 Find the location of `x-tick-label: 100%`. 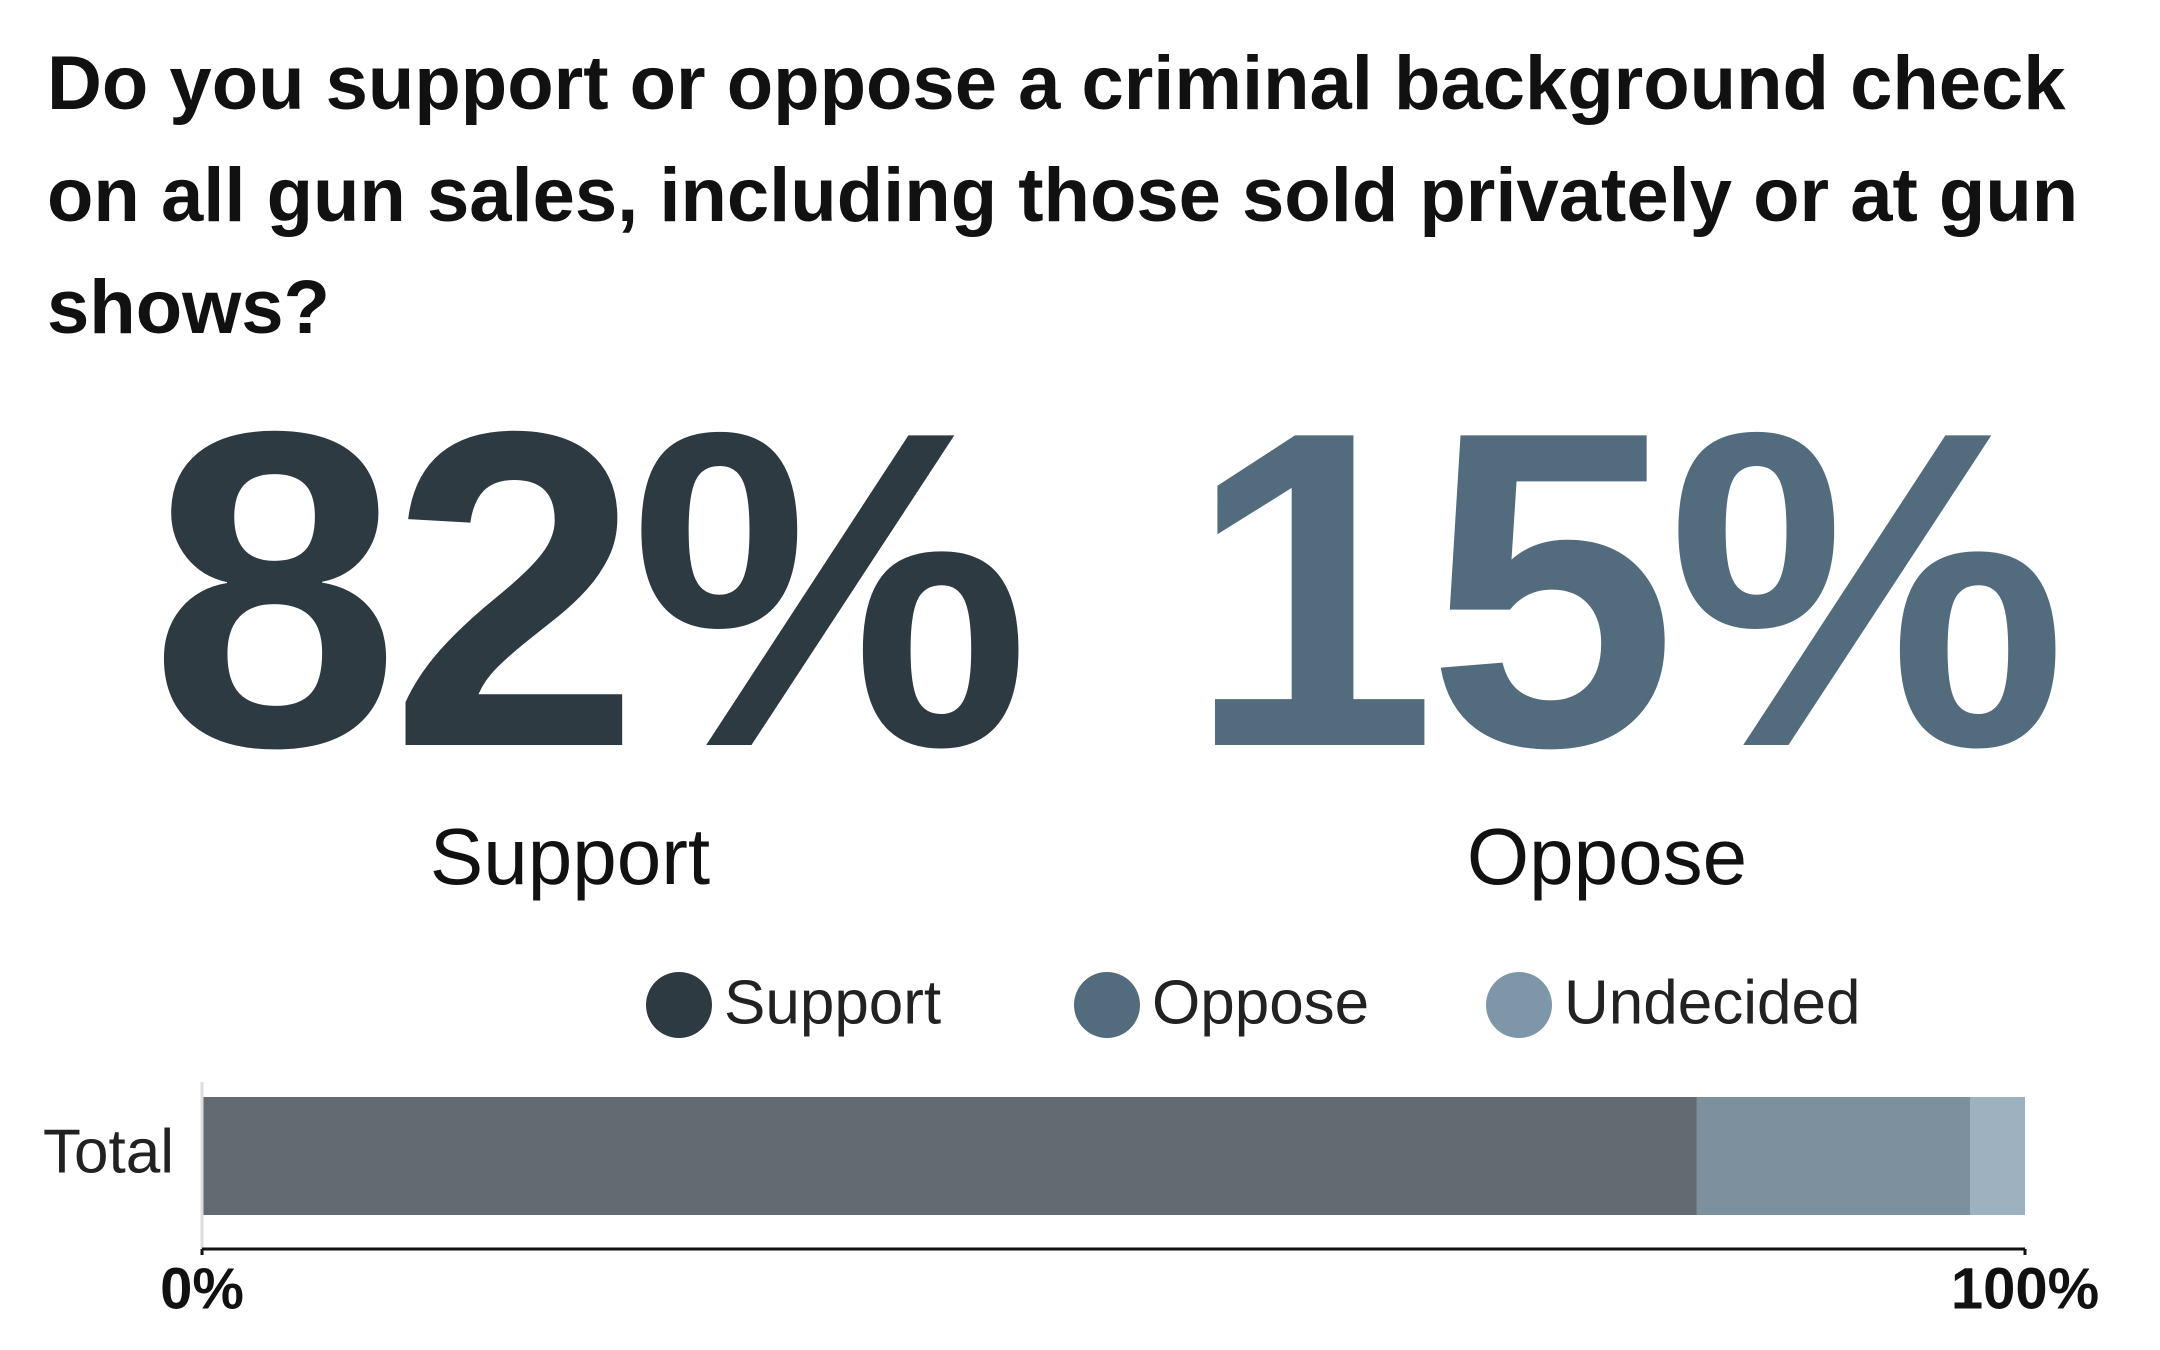

x-tick-label: 100% is located at coordinates (2025, 1288).